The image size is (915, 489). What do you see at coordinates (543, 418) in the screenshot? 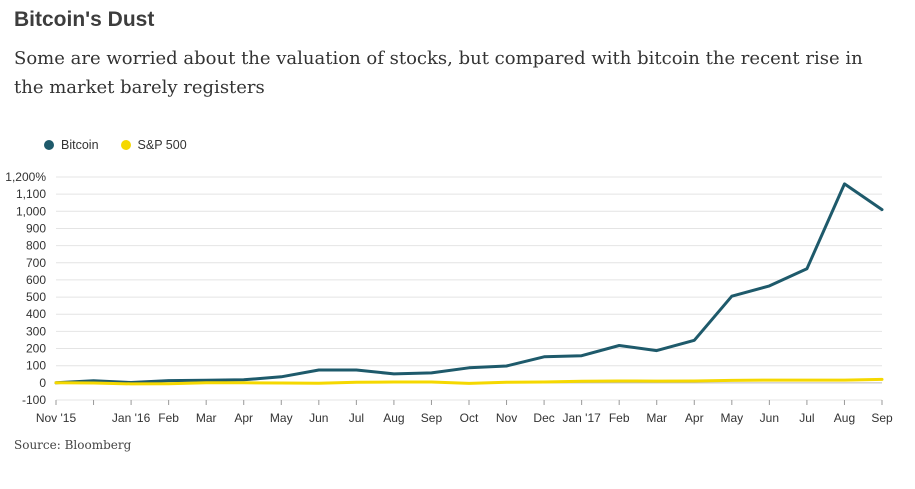
I see `x-tick-label: Dec` at bounding box center [543, 418].